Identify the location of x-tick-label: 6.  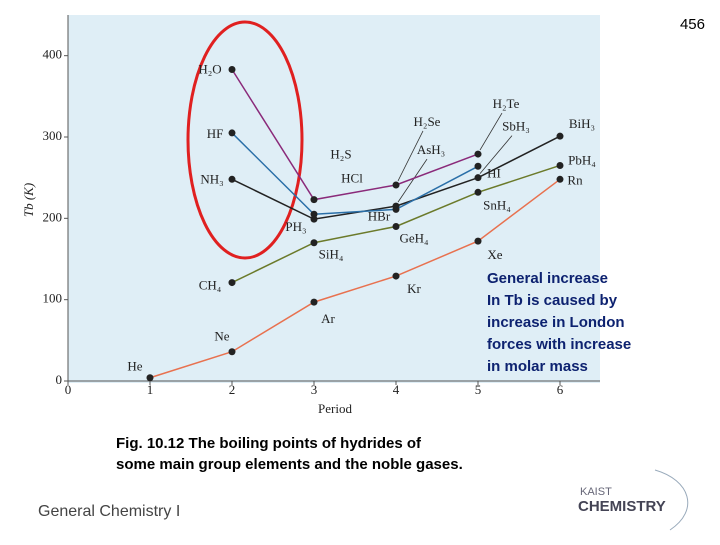
(560, 389).